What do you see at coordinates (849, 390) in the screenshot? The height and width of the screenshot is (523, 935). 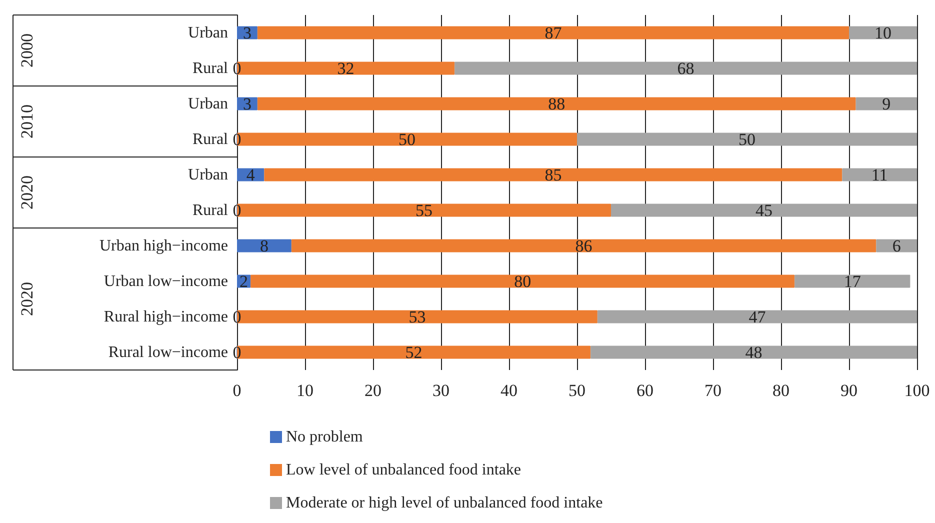 I see `x-tick-label: 90` at bounding box center [849, 390].